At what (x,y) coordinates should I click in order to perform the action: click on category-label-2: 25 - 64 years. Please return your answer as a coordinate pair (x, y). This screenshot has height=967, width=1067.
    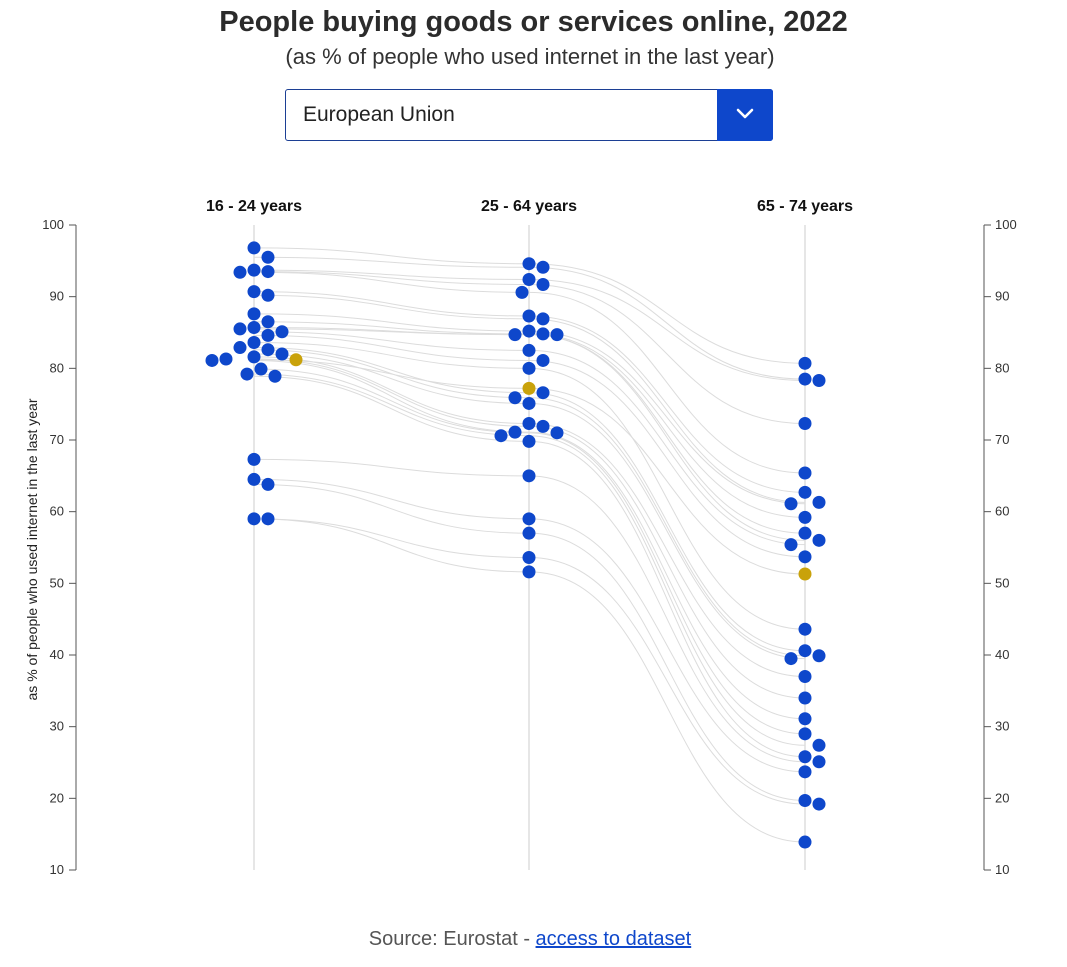
    Looking at the image, I should click on (529, 206).